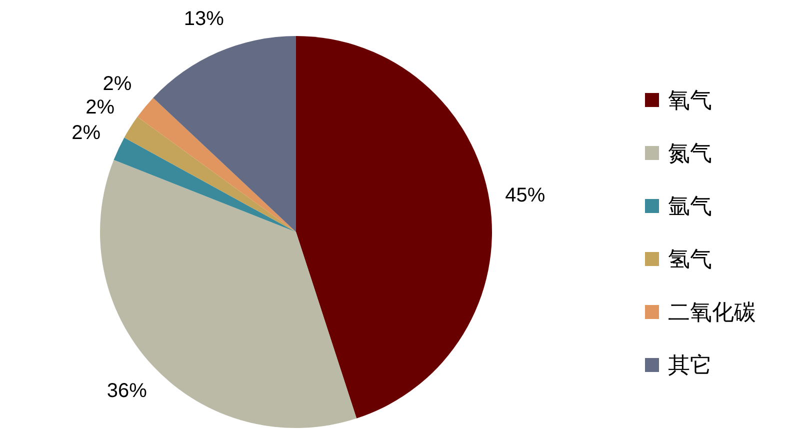 The image size is (796, 447). I want to click on legend-label: 其它, so click(690, 365).